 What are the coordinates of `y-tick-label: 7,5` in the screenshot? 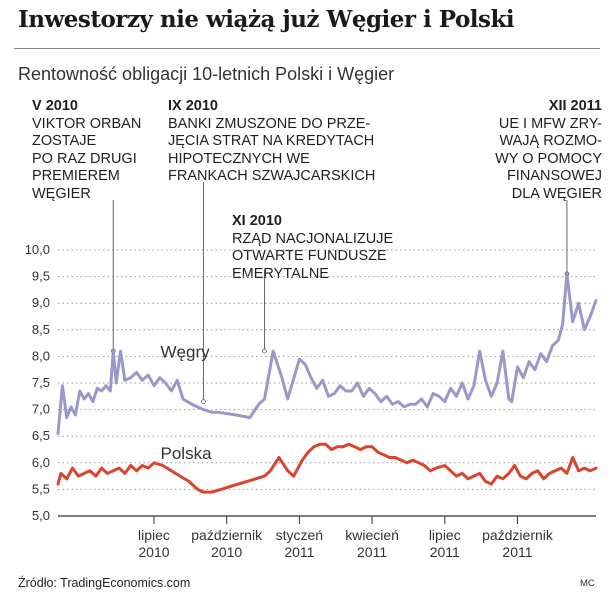 It's located at (41, 382).